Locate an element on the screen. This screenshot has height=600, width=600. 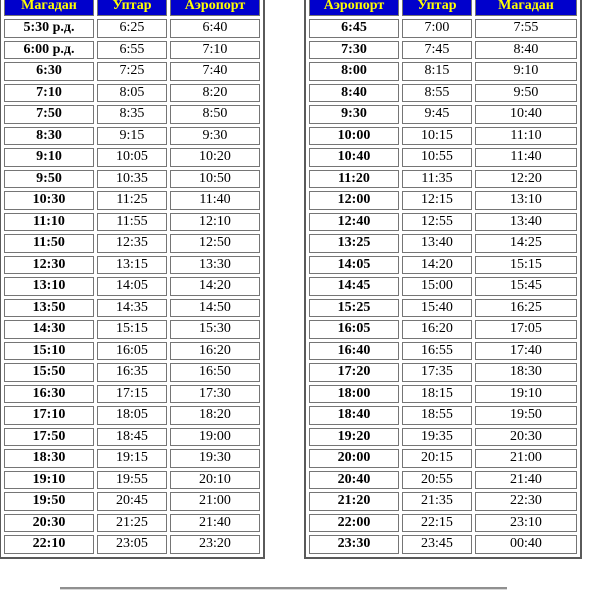
schedule-row: 9:30 9:45 10:40 is located at coordinates (443, 114).